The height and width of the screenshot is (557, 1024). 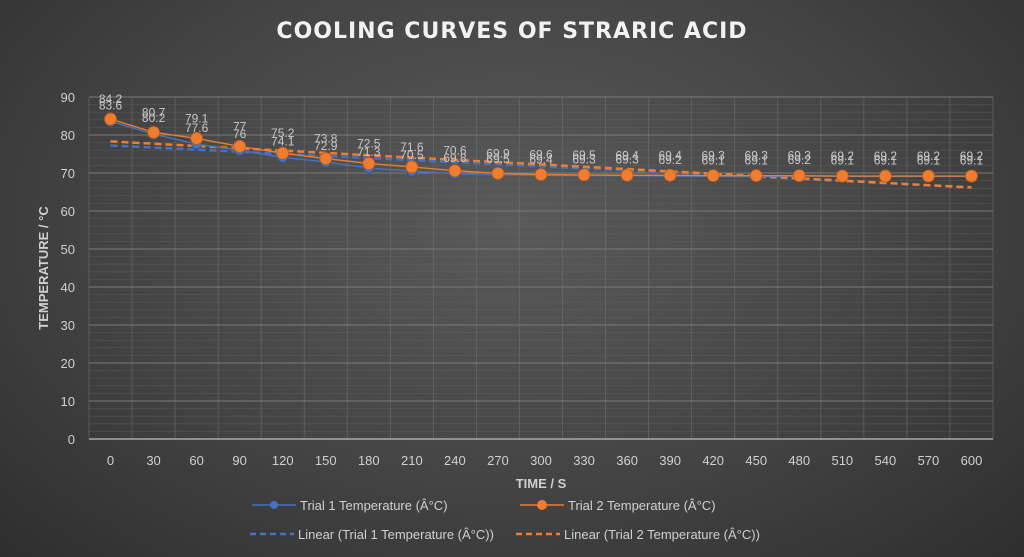 I want to click on x-tick-label: 240, so click(x=455, y=460).